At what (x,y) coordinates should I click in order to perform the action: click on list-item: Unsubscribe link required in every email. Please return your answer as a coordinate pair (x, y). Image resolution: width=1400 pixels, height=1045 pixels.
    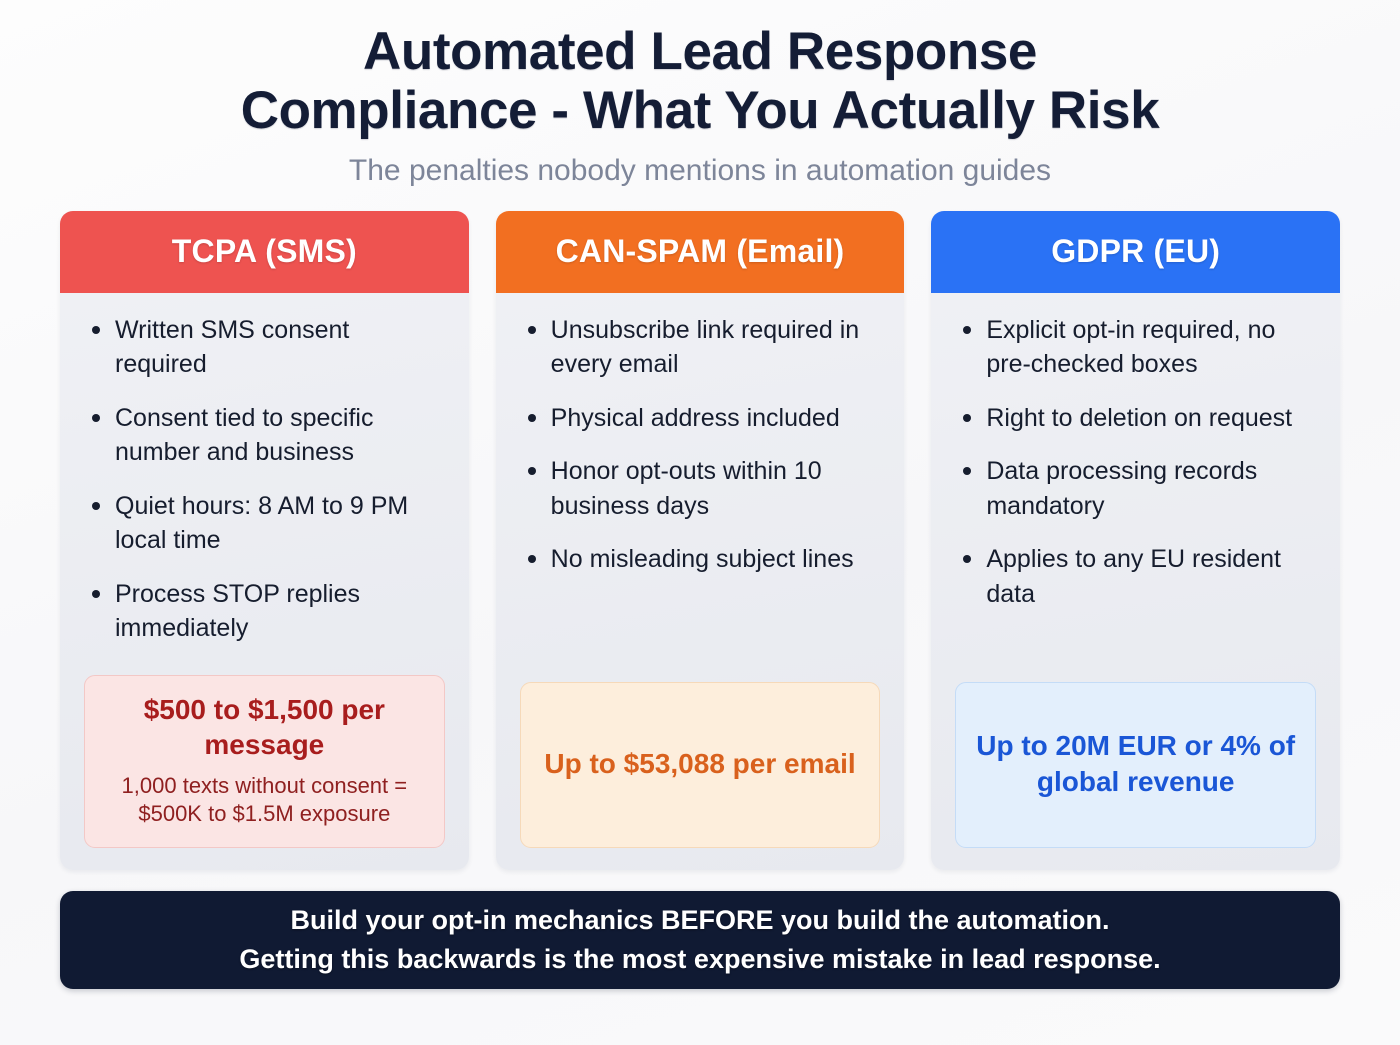
    Looking at the image, I should click on (700, 347).